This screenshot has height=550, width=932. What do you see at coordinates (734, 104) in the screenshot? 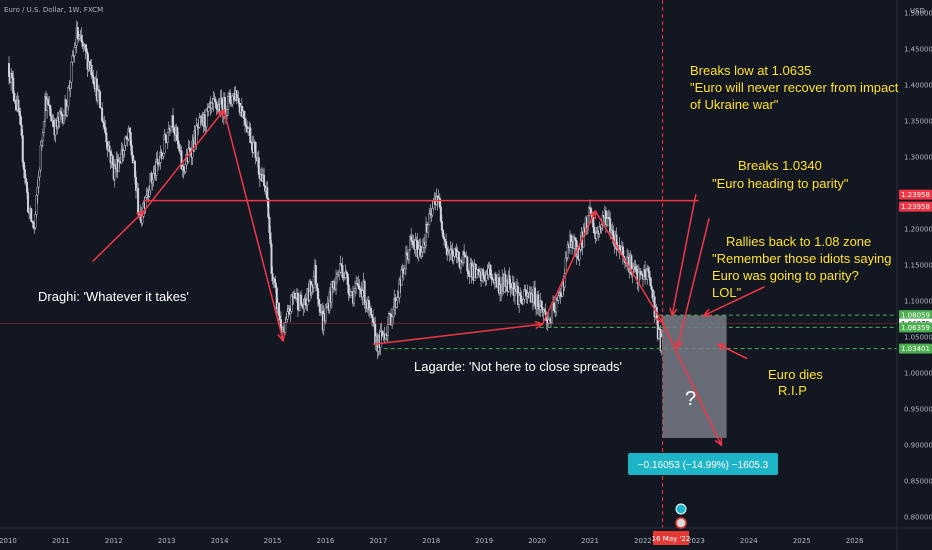
I see `annotation-breaks-low-3: of Ukraine war"` at bounding box center [734, 104].